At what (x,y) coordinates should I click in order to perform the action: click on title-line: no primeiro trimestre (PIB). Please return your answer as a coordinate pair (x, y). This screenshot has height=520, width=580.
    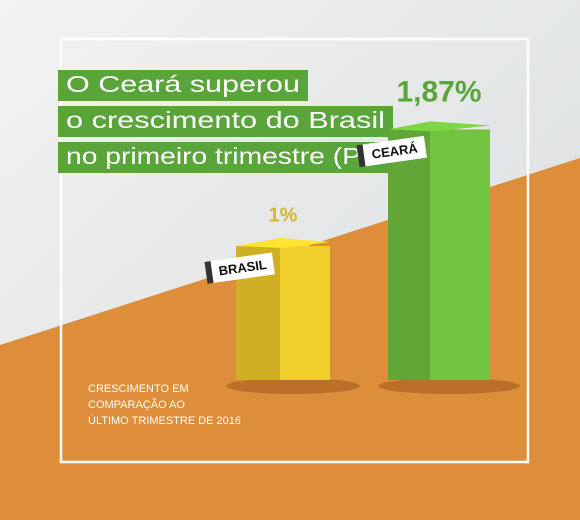
    Looking at the image, I should click on (231, 156).